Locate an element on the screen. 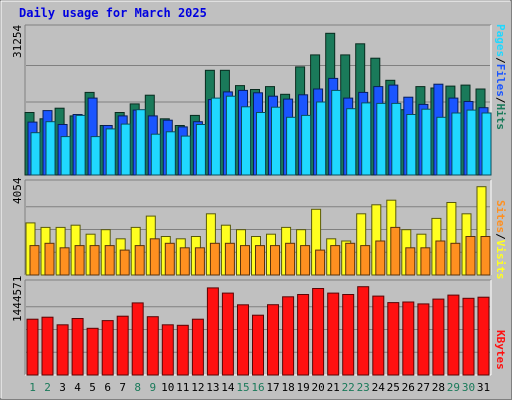 The width and height of the screenshot is (512, 400). legend-top: Pages/Files/Hits is located at coordinates (500, 77).